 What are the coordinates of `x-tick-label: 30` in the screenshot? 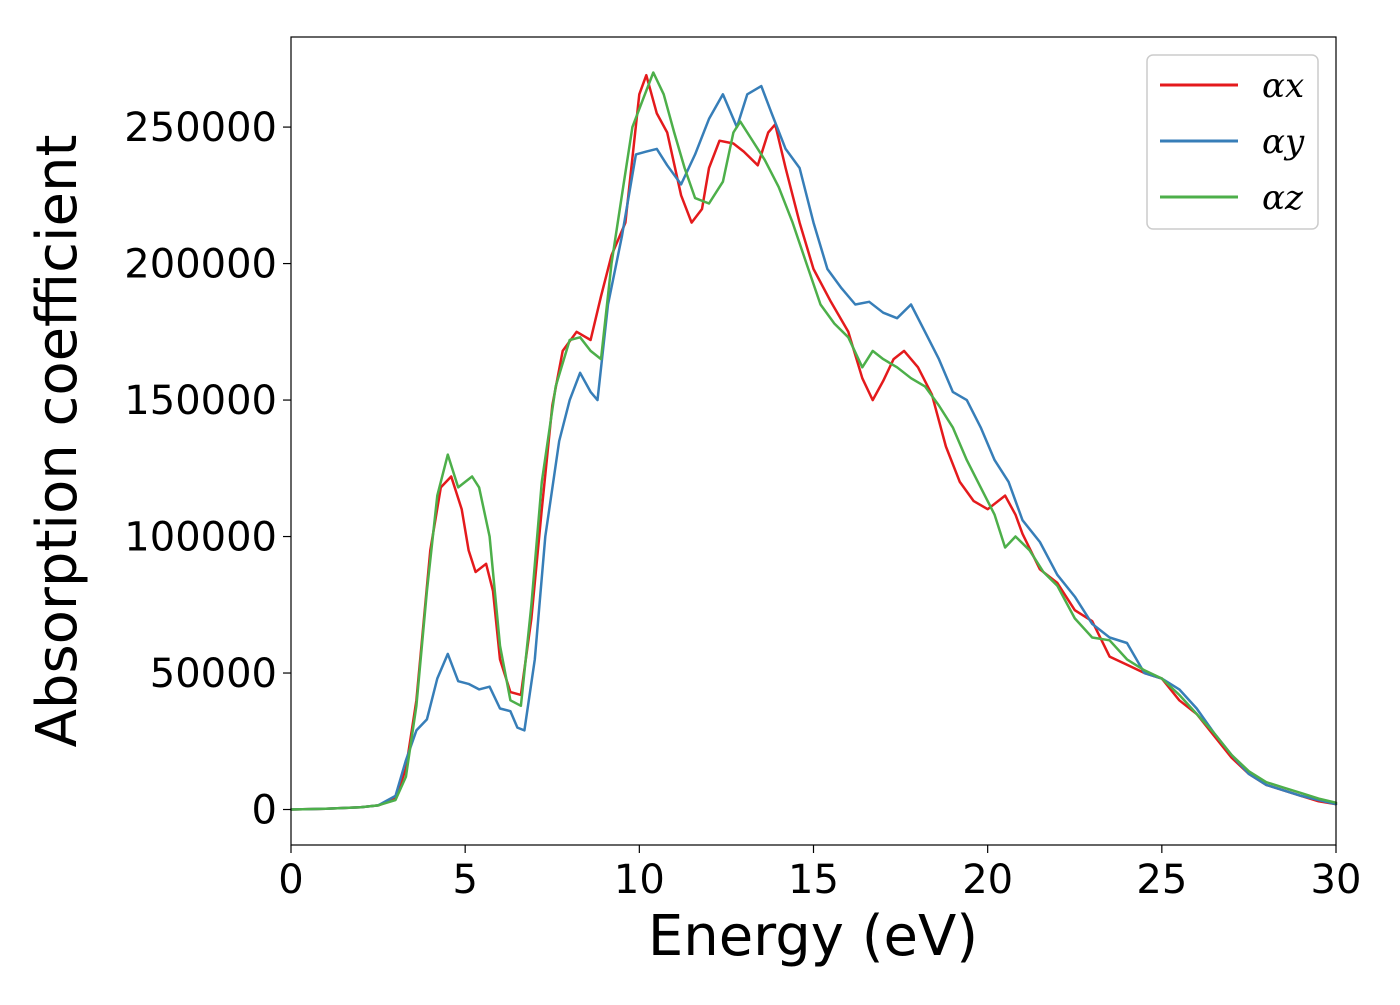 It's located at (1336, 880).